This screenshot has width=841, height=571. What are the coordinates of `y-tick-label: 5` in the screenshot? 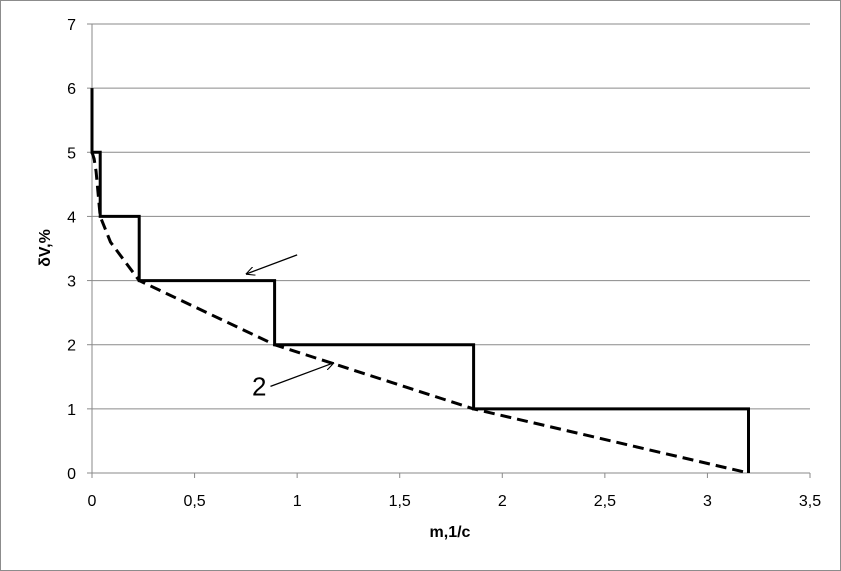 It's located at (71, 153).